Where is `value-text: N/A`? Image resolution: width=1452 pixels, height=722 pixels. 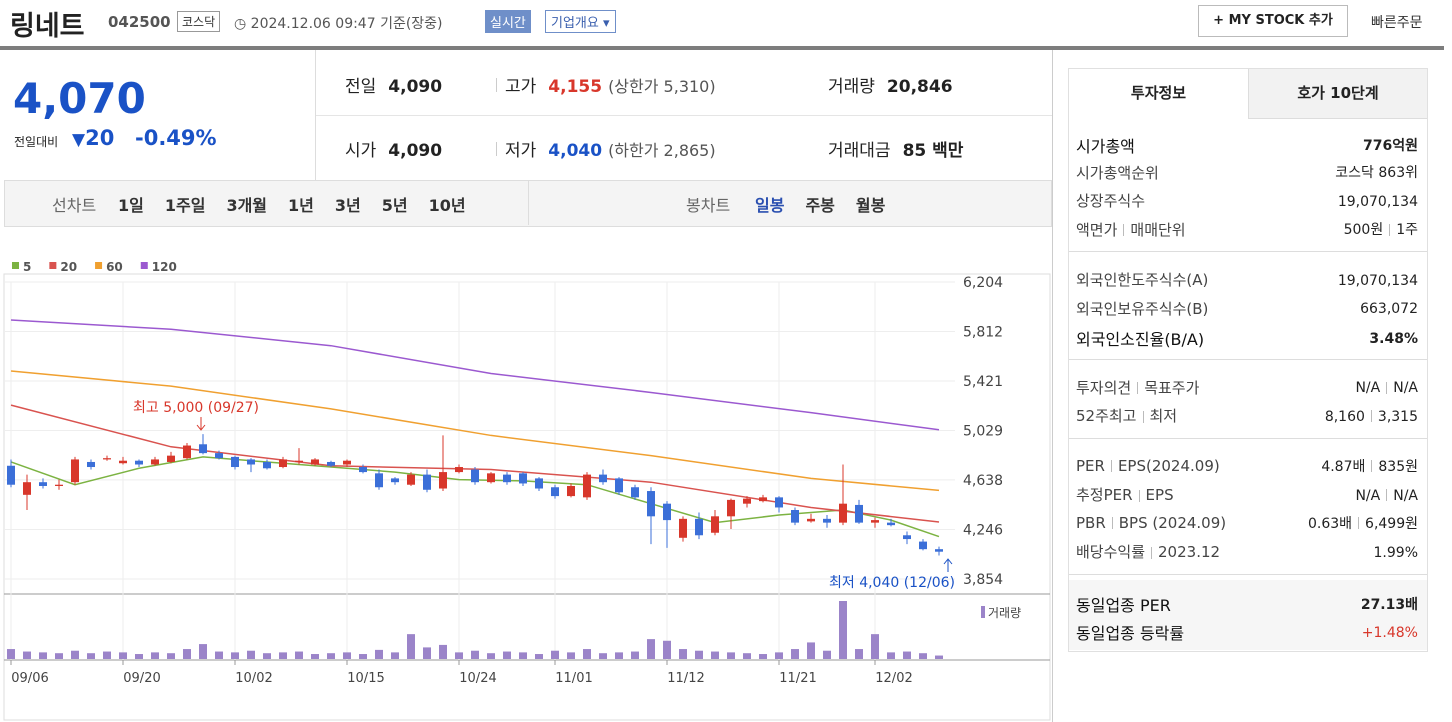 value-text: N/A is located at coordinates (1405, 388).